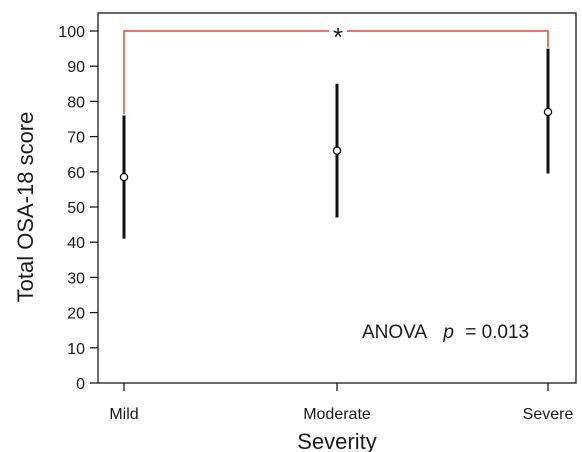  What do you see at coordinates (76, 278) in the screenshot?
I see `y-tick-label: 30` at bounding box center [76, 278].